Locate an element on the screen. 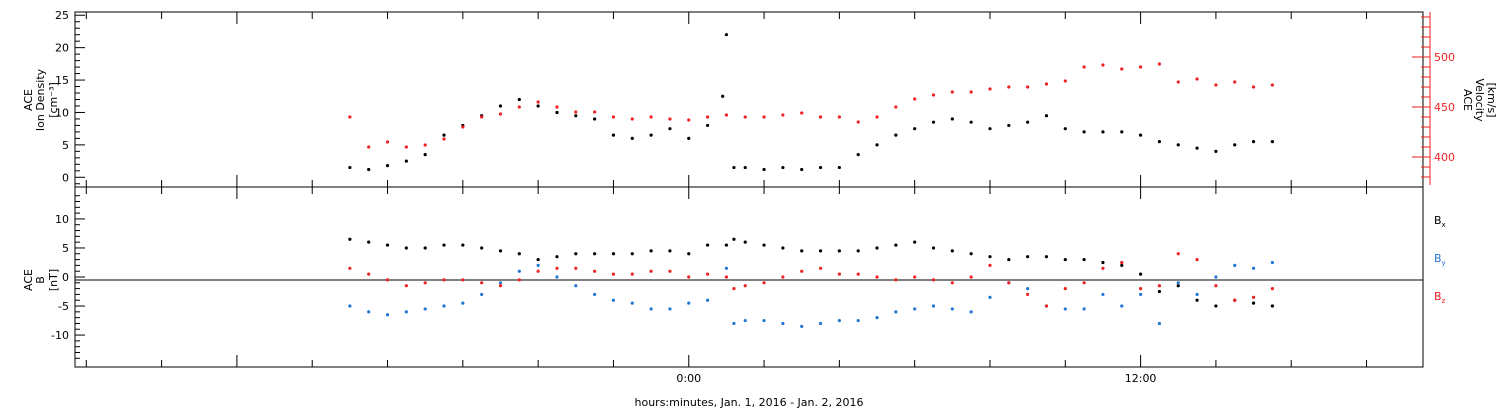 This screenshot has height=410, width=1500. legend-bx: Bx is located at coordinates (1440, 221).